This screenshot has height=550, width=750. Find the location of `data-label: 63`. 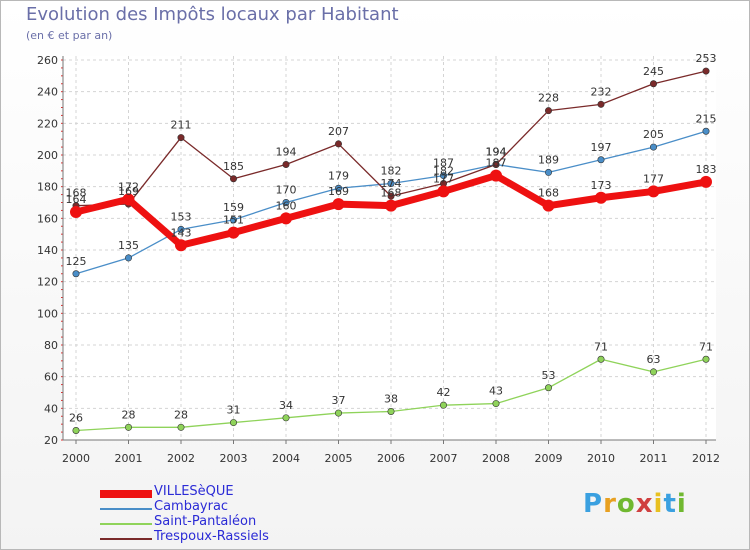

data-label: 63 is located at coordinates (654, 359).